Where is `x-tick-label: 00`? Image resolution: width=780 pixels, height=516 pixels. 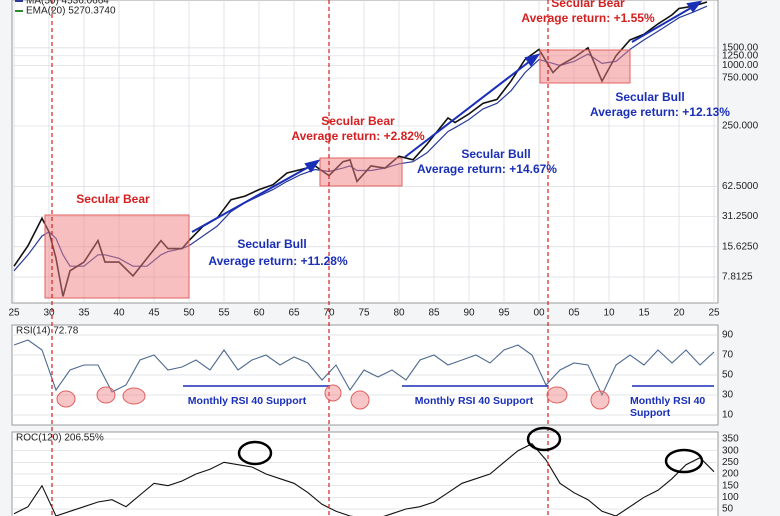
x-tick-label: 00 is located at coordinates (539, 313).